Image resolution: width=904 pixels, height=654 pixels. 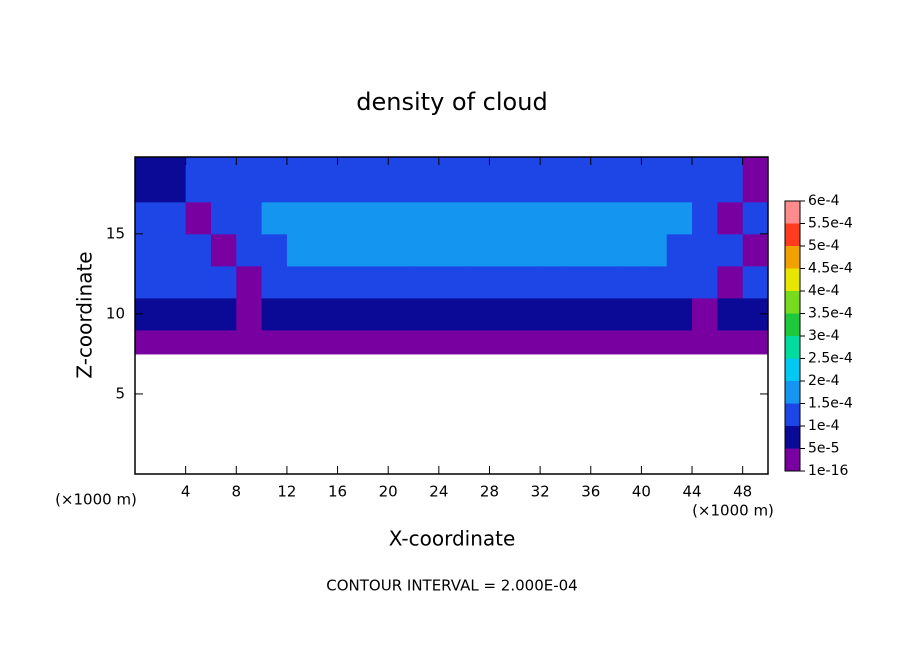 What do you see at coordinates (337, 492) in the screenshot?
I see `x-tick-label: 16` at bounding box center [337, 492].